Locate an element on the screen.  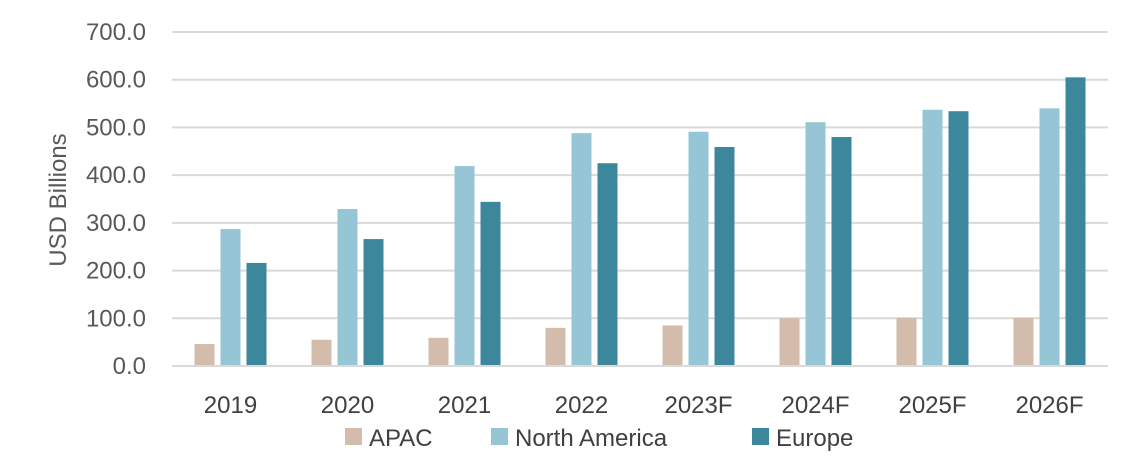
y-tick-label: 200.0 is located at coordinates (116, 271).